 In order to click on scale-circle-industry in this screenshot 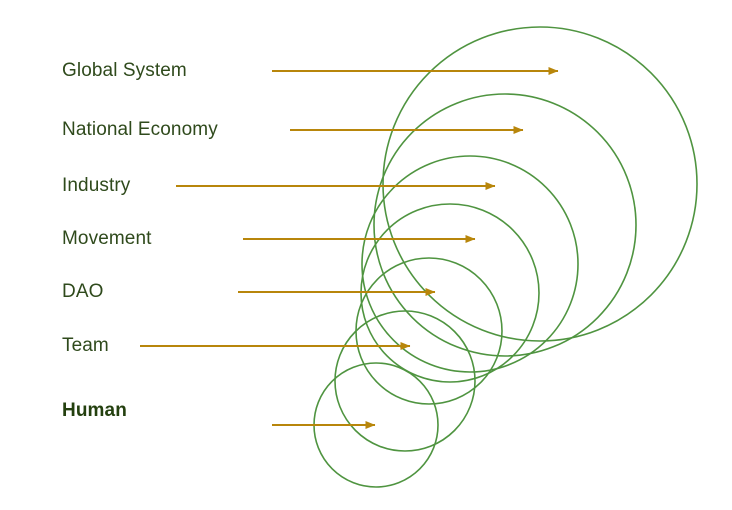, I will do `click(470, 264)`.